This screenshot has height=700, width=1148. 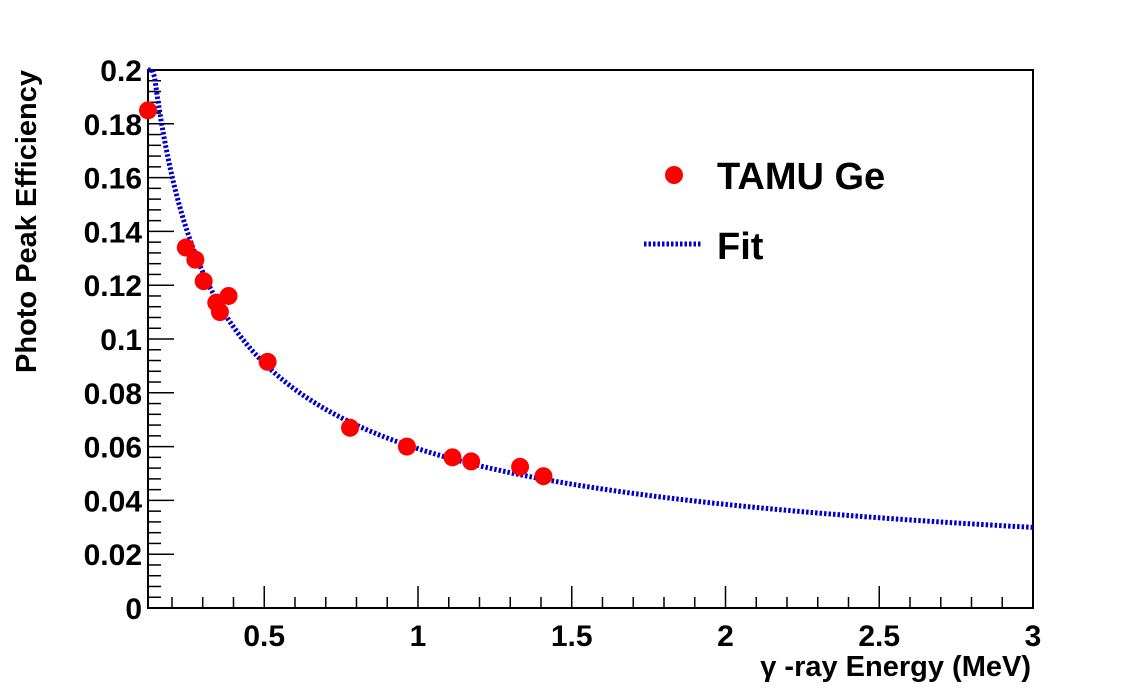 What do you see at coordinates (674, 175) in the screenshot?
I see `legend-marker-tamu-ge` at bounding box center [674, 175].